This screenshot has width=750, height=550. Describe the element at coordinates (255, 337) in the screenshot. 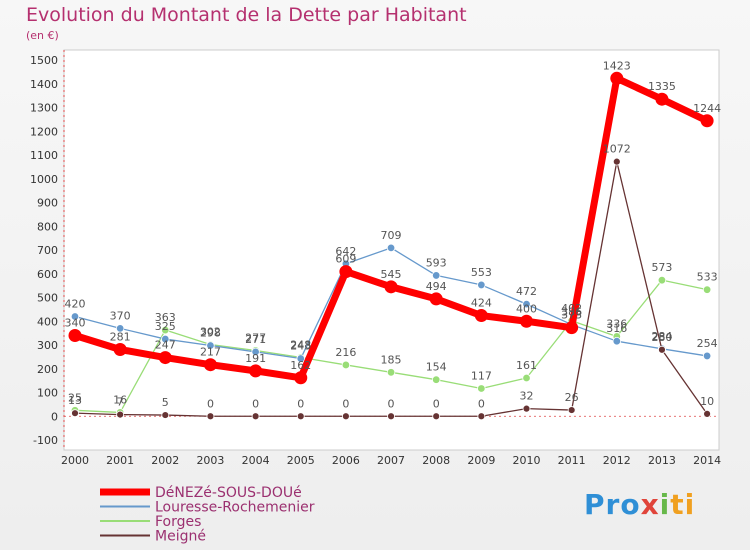

I see `data-label: 277` at that location.